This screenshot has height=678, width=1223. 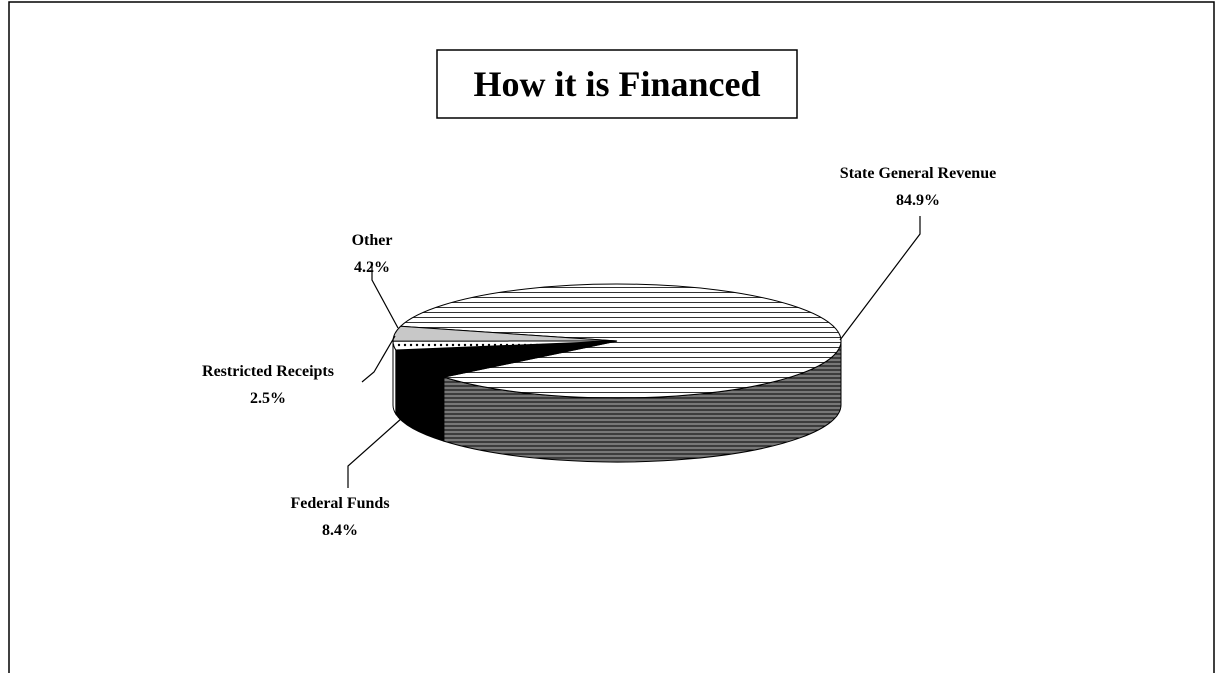 I want to click on pie, so click(x=617, y=373).